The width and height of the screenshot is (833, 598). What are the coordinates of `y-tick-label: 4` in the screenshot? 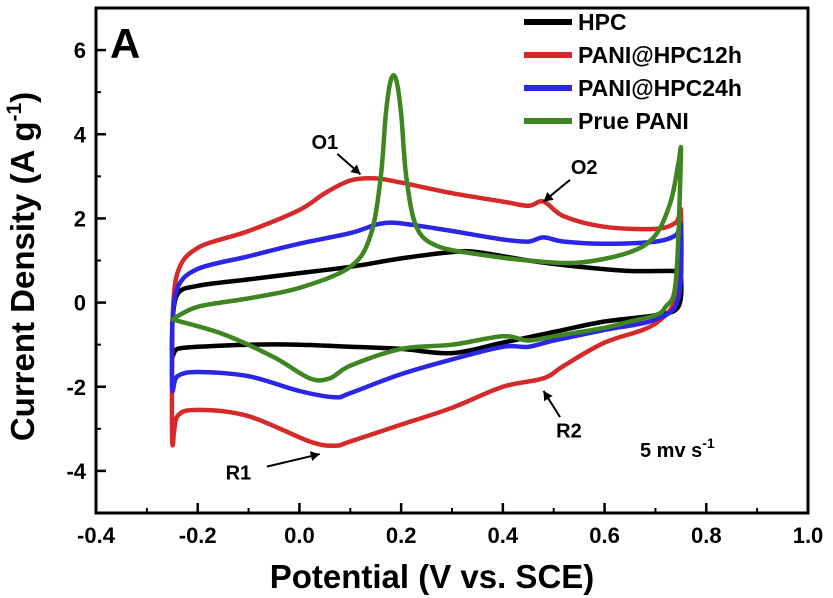 It's located at (80, 134).